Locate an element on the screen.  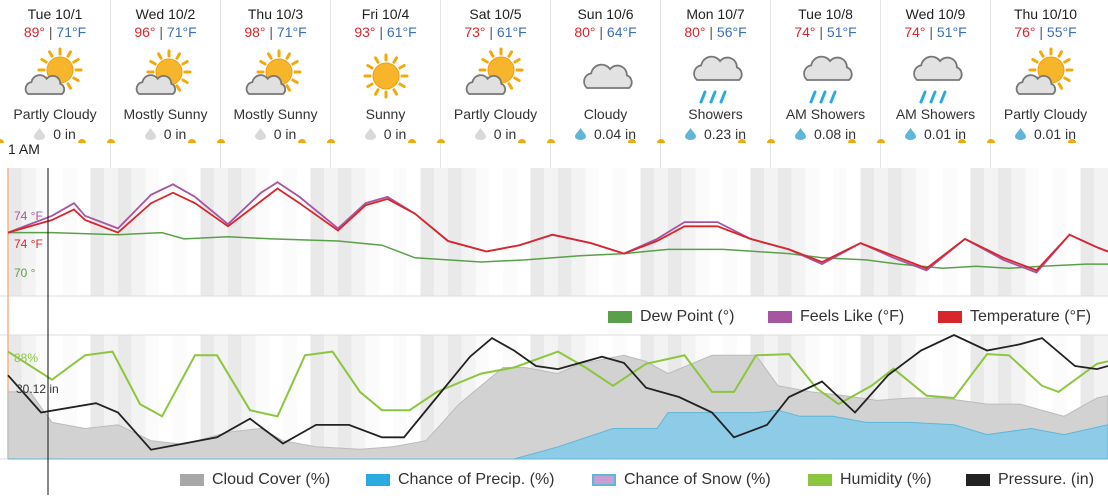
high-temp: 80° is located at coordinates (695, 32).